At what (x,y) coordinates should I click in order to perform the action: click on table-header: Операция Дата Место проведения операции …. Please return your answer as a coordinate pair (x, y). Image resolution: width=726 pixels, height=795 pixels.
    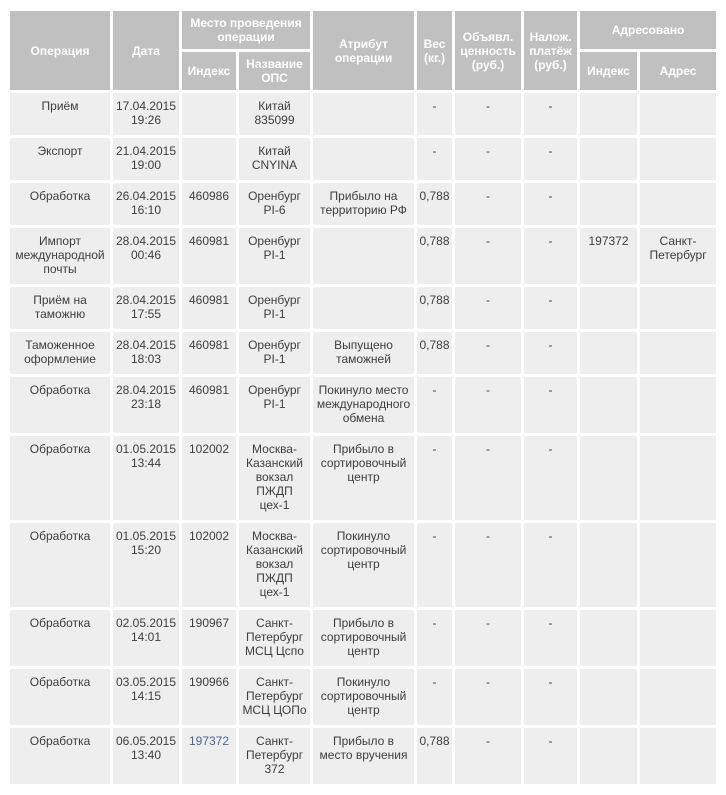
    Looking at the image, I should click on (363, 50).